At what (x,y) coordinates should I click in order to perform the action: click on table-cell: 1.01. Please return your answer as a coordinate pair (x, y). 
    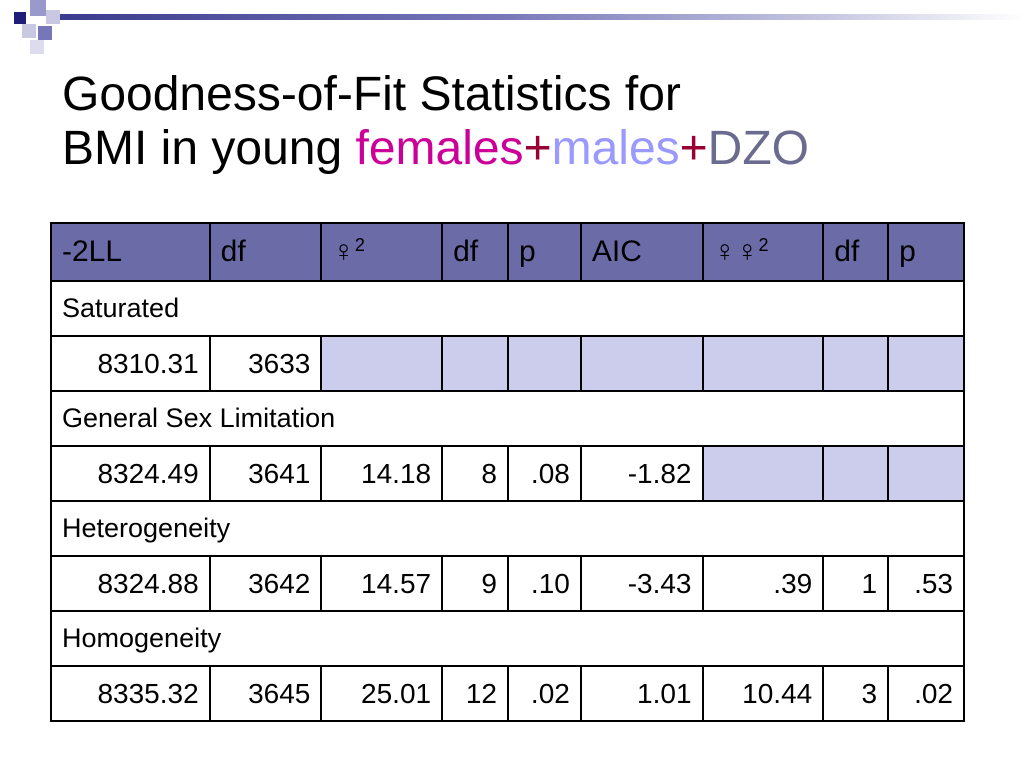
    Looking at the image, I should click on (641, 693).